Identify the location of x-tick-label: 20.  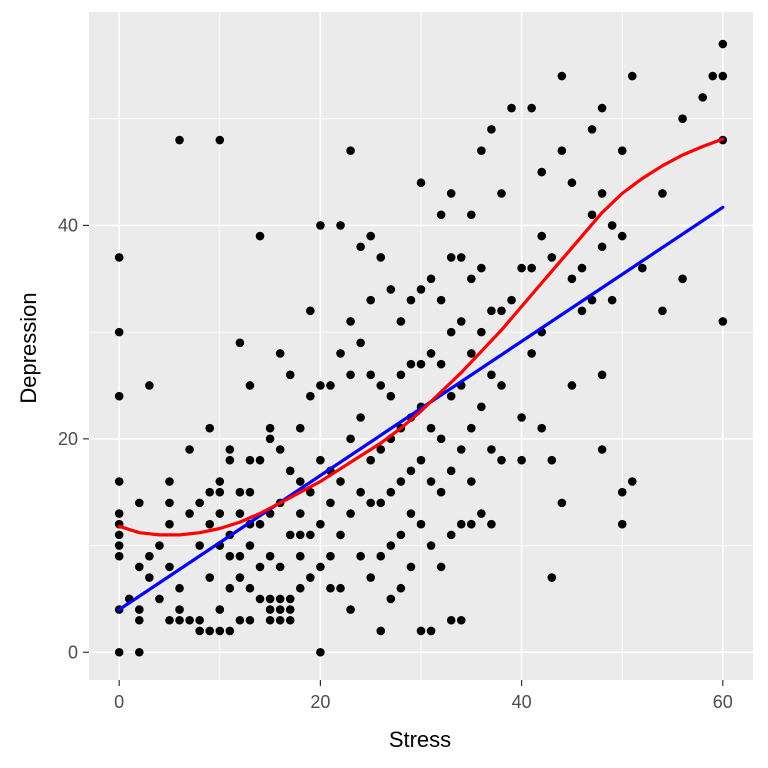
(320, 702).